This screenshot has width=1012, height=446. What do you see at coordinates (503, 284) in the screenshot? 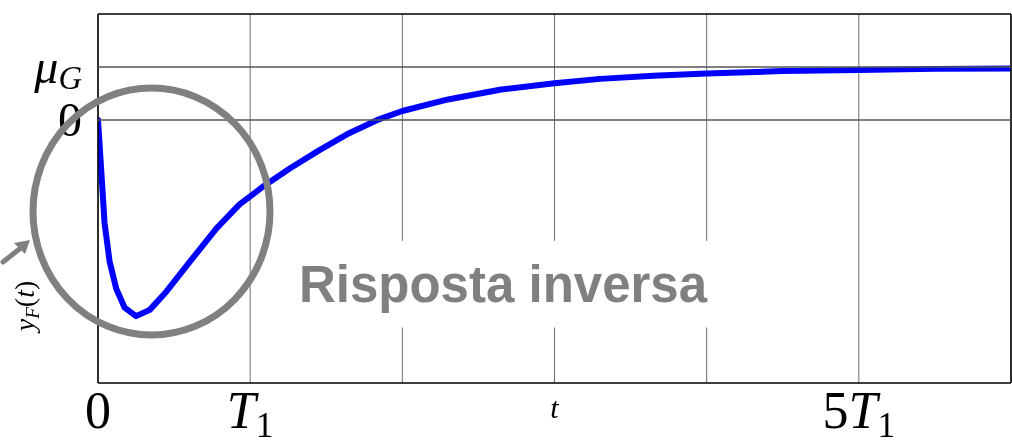
I see `annotation: Risposta inversa` at bounding box center [503, 284].